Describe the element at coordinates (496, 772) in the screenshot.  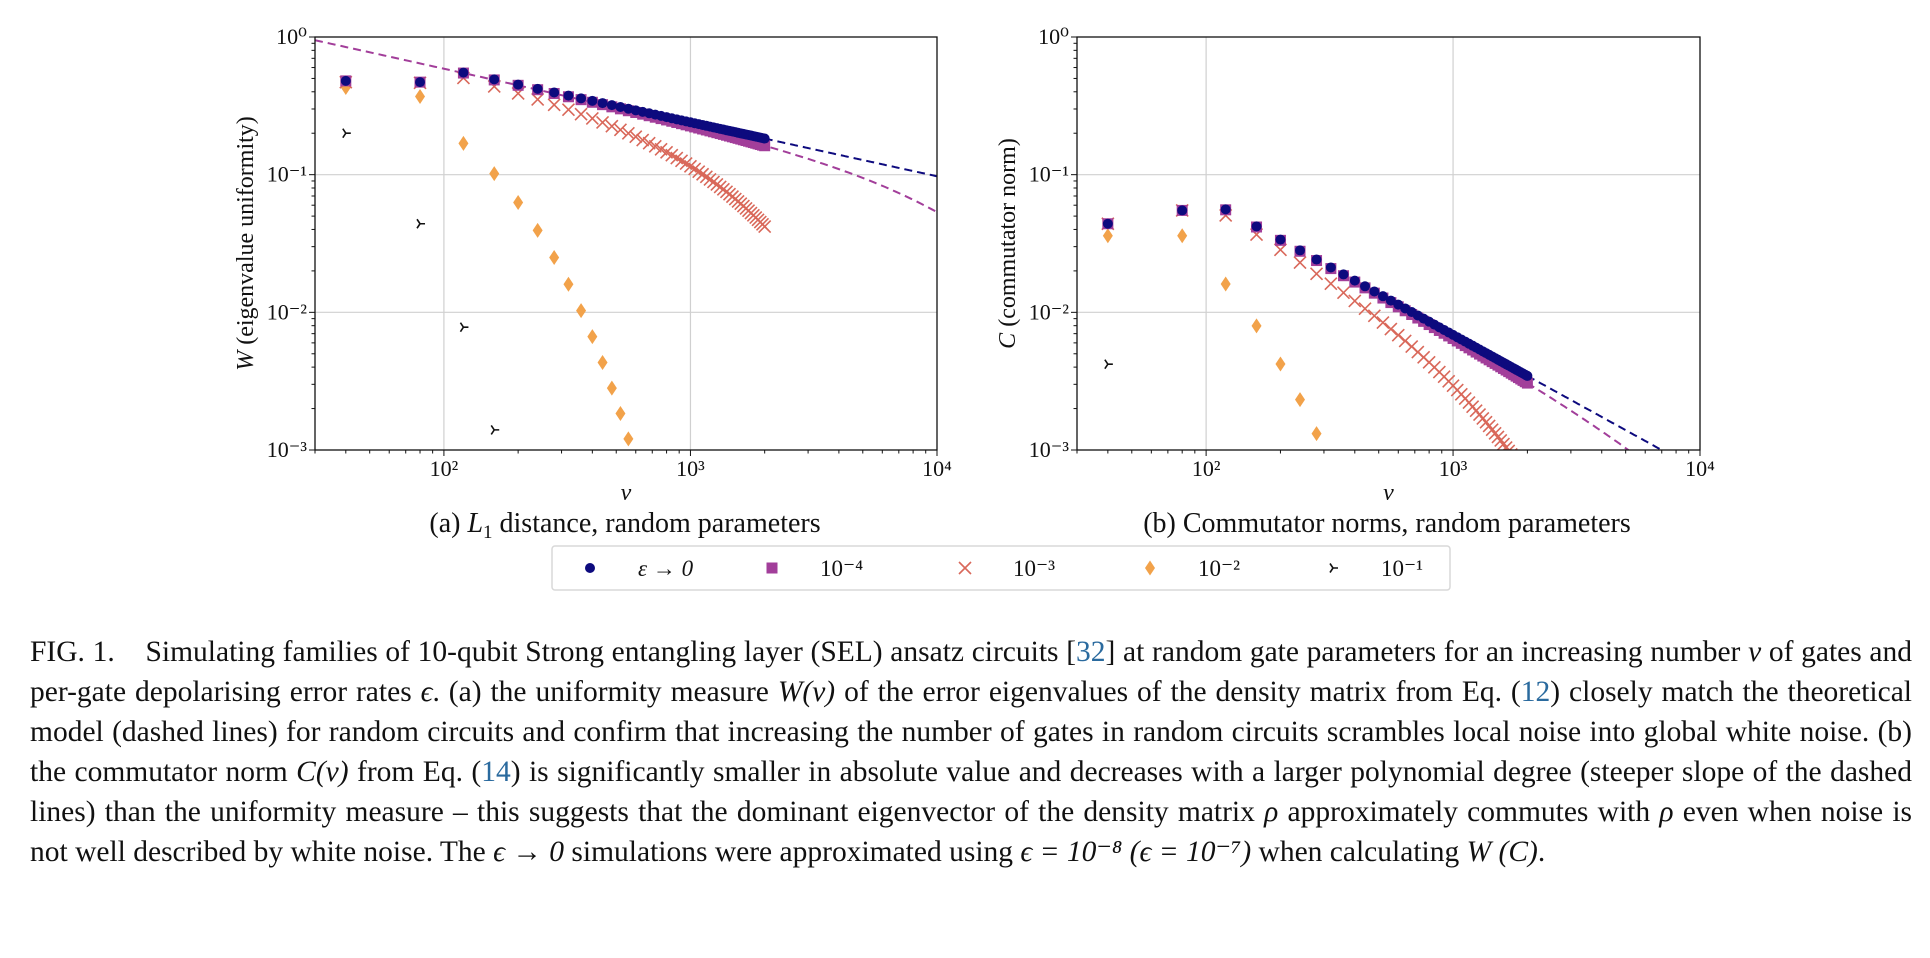
I see `ref-eq-14-link: 14` at that location.